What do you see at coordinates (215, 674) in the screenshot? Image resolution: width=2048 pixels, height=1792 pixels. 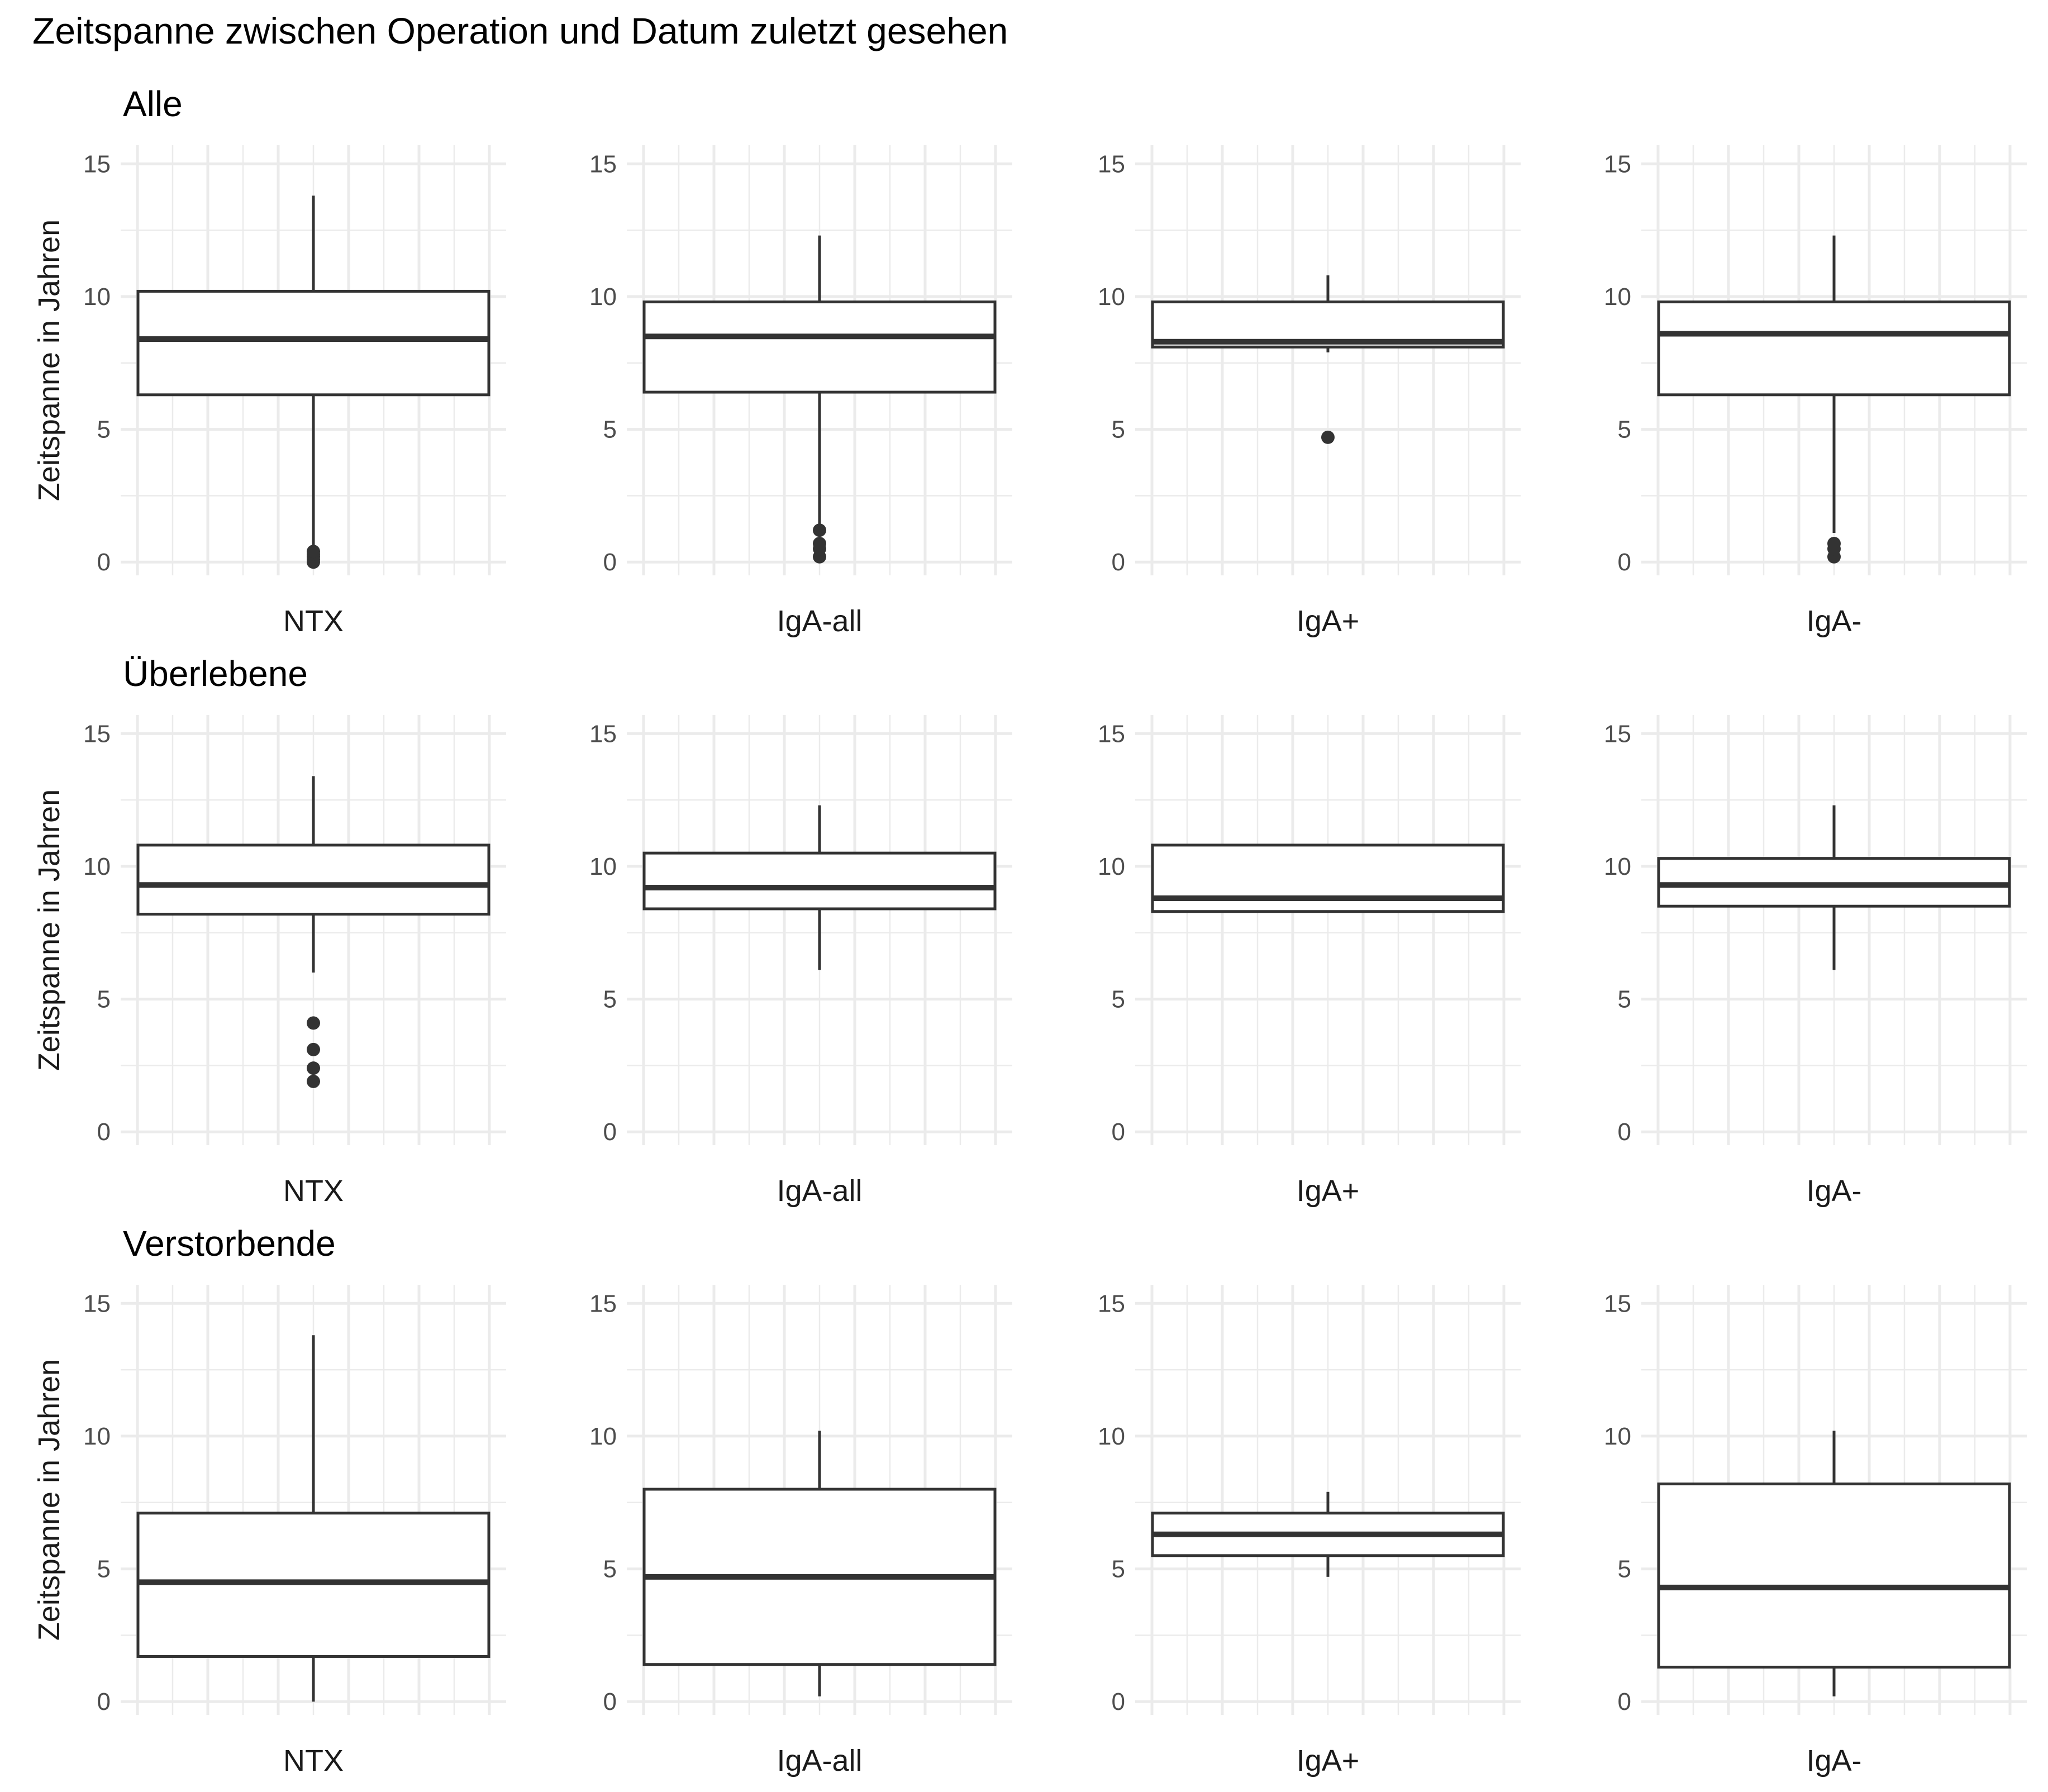 I see `row-title: Überlebene` at bounding box center [215, 674].